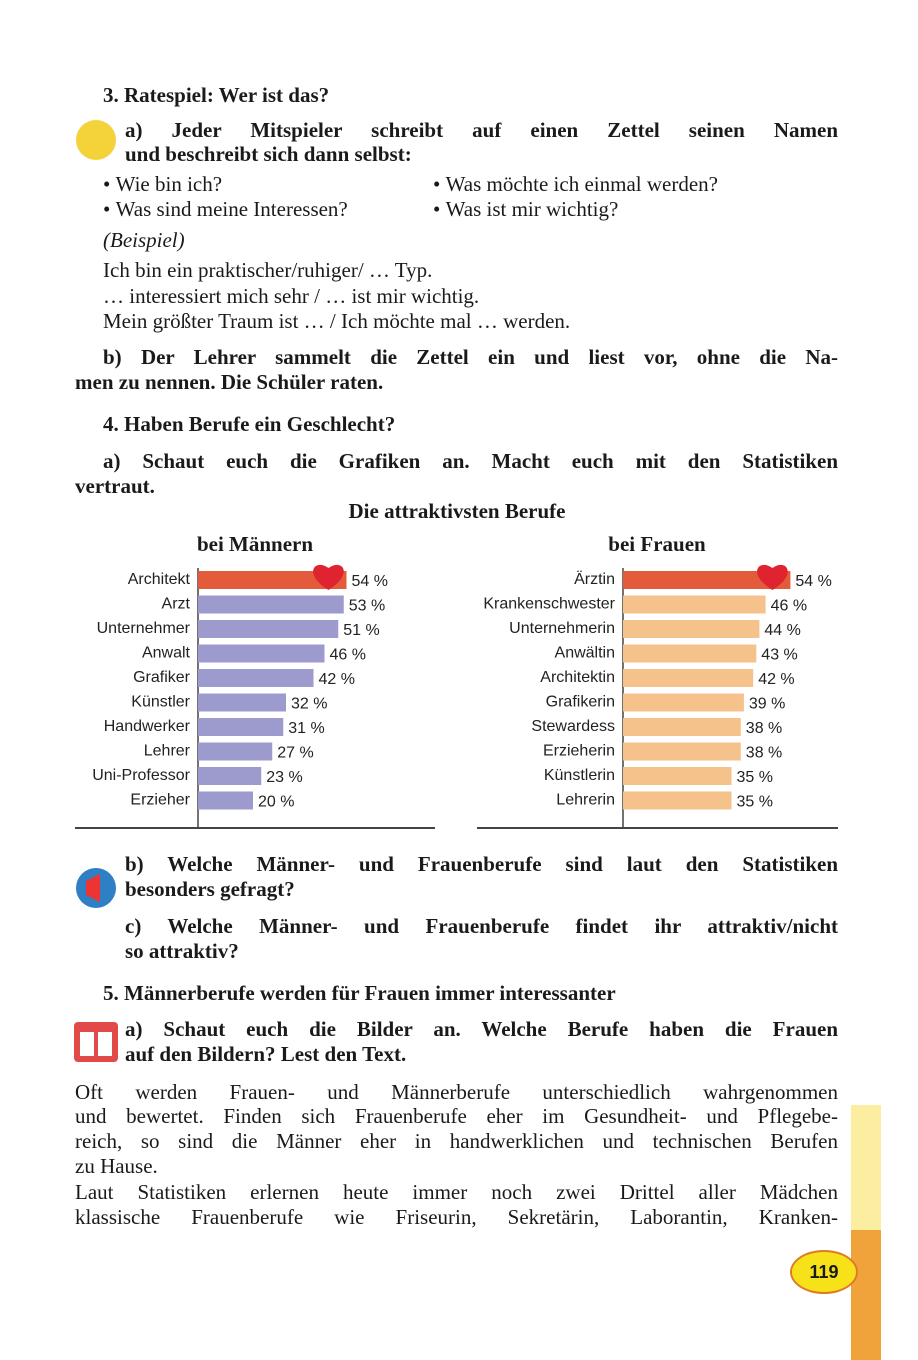 This screenshot has height=1360, width=918. What do you see at coordinates (266, 1054) in the screenshot?
I see `ex5-a: auf den Bildern? Lest den Text.` at bounding box center [266, 1054].